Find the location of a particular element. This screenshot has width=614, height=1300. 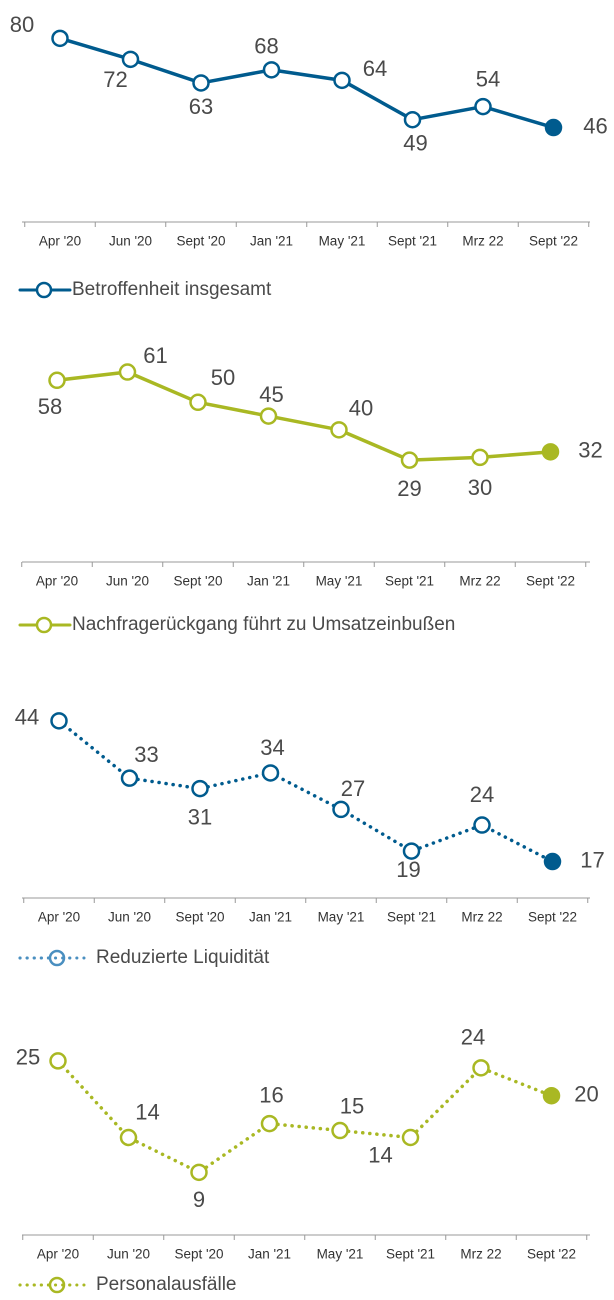

data-label: 44 is located at coordinates (27, 717).